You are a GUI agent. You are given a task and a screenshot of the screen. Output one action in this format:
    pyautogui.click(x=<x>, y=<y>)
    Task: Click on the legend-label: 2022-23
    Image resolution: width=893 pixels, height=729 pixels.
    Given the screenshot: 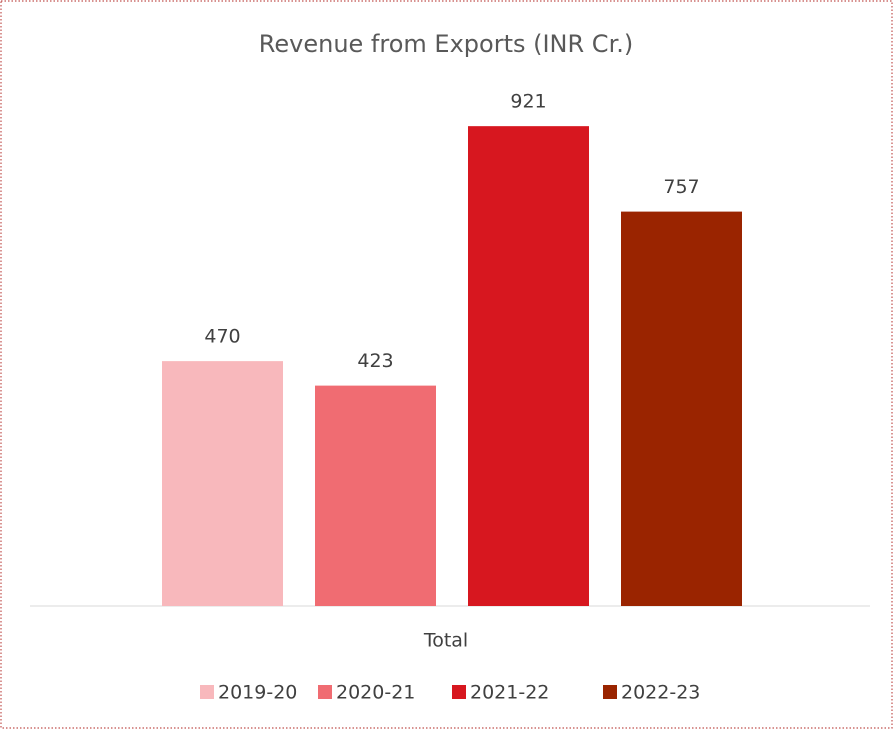 What is the action you would take?
    pyautogui.click(x=660, y=693)
    